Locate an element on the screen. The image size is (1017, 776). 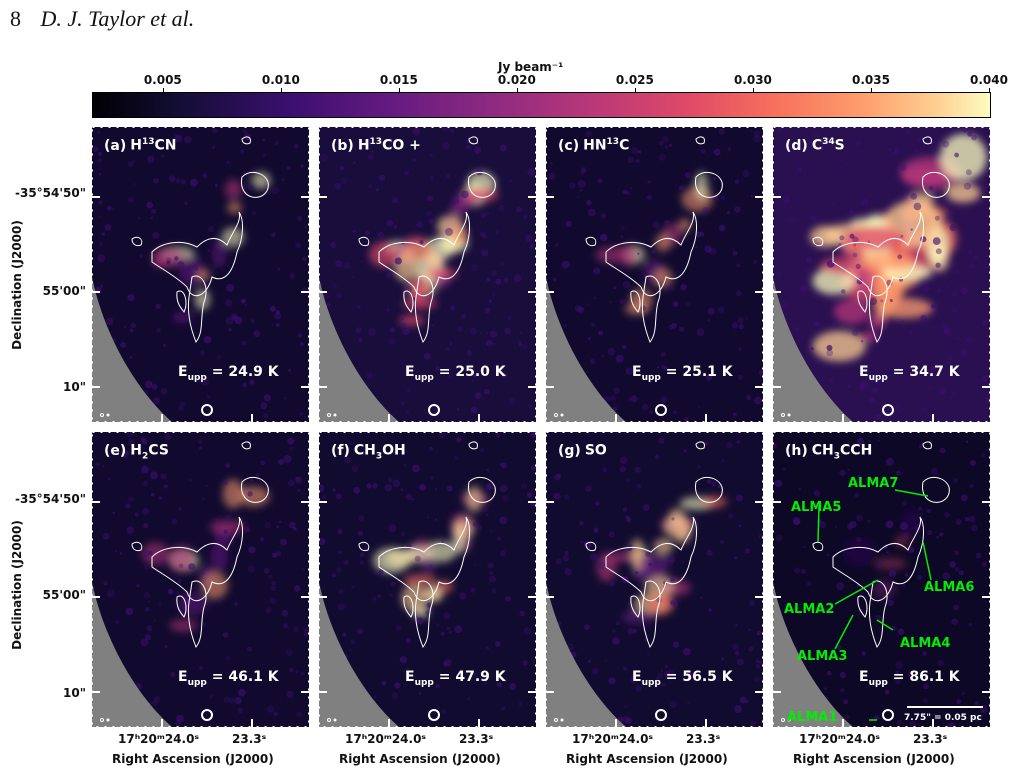
callout-leader-line is located at coordinates (927, 561).